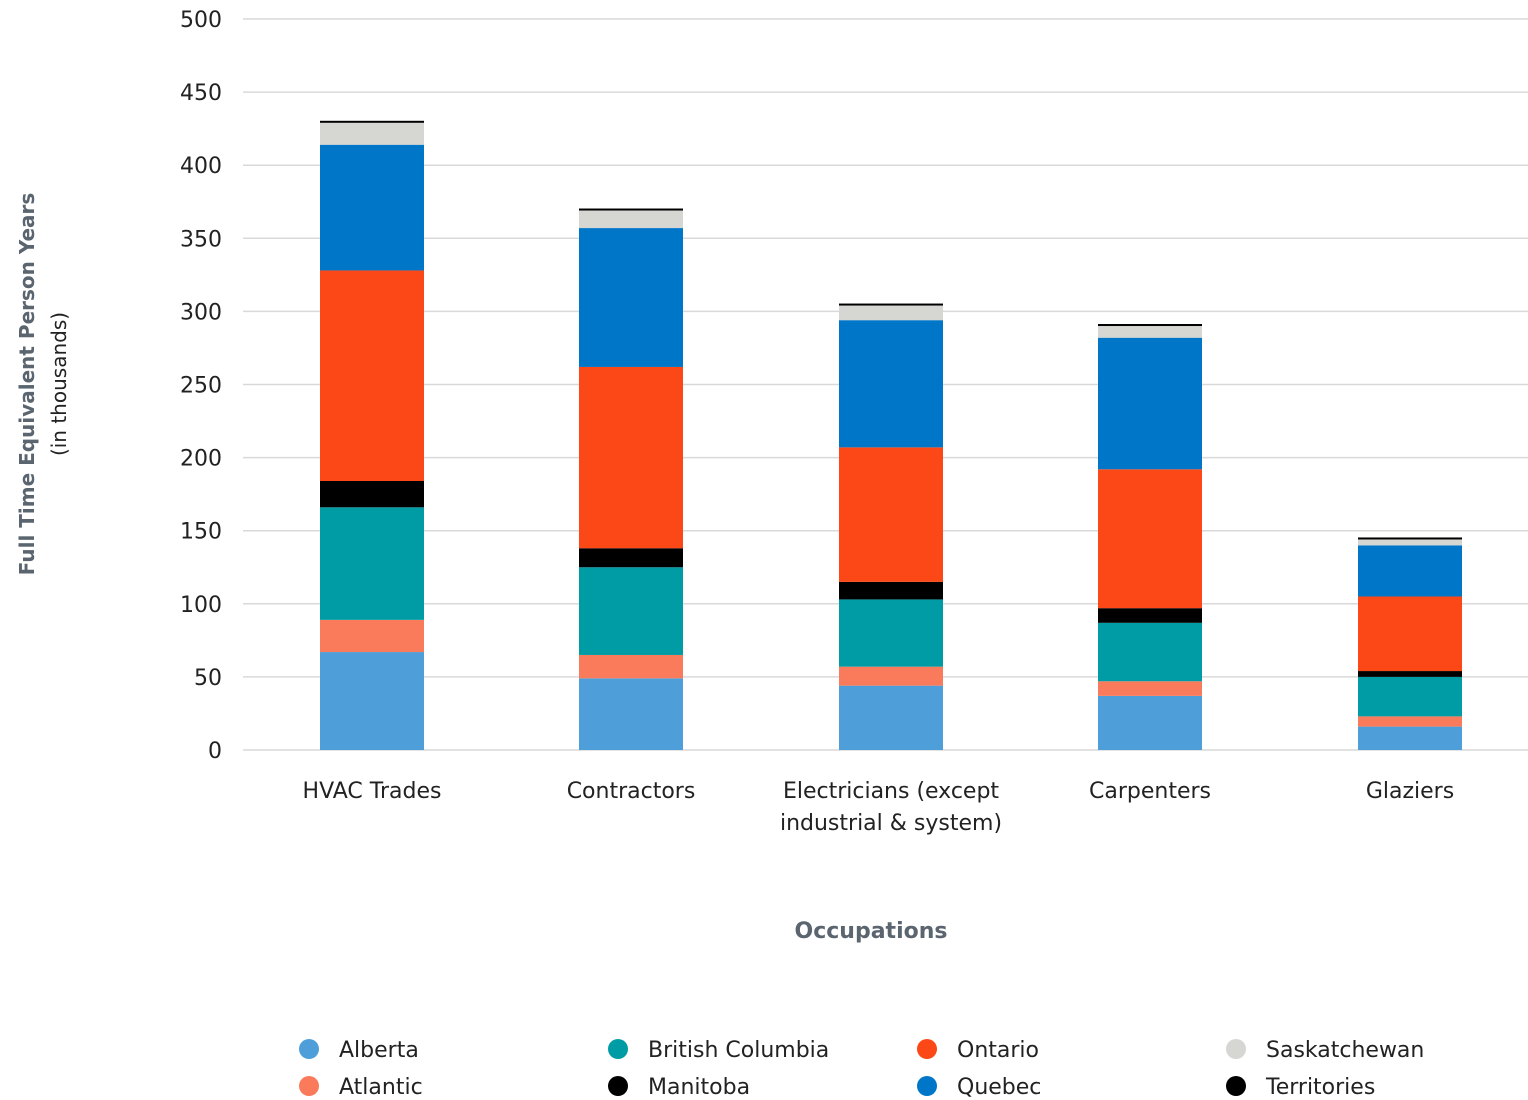 This screenshot has width=1528, height=1100. I want to click on x-category-label: Electricians (except, so click(891, 791).